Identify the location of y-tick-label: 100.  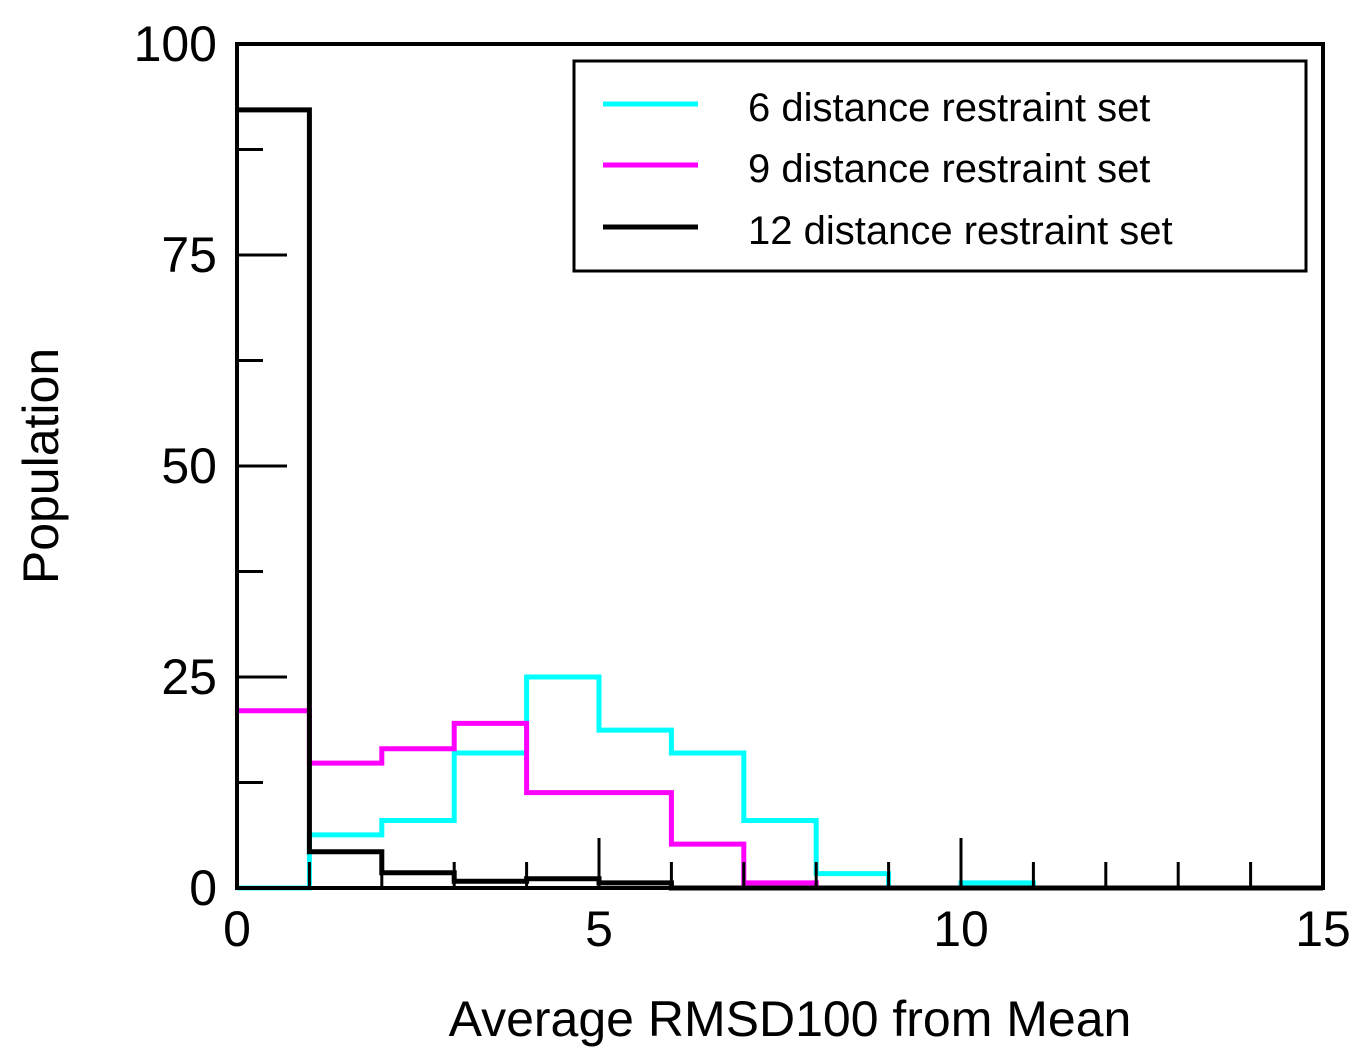
(175, 44).